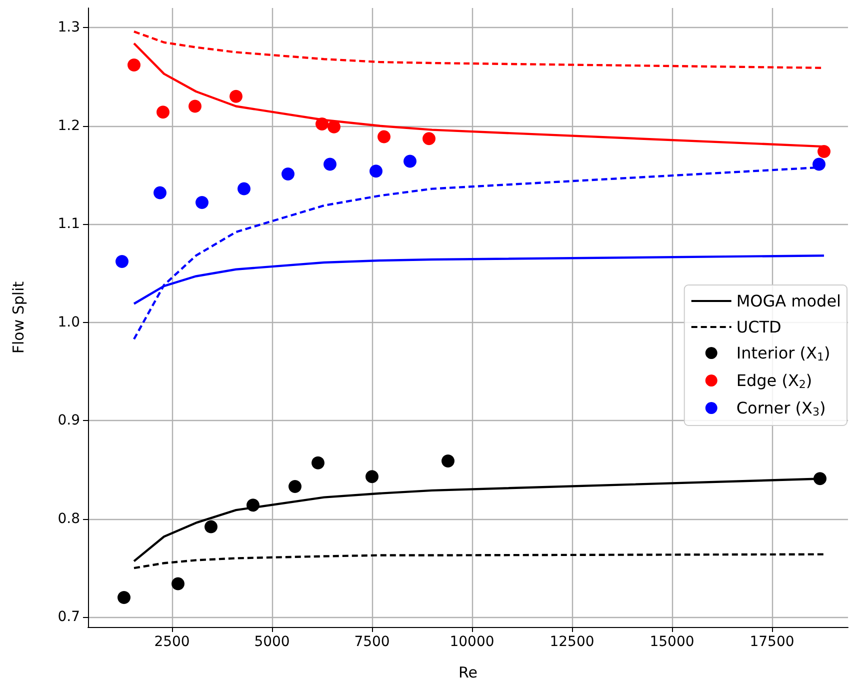  What do you see at coordinates (372, 642) in the screenshot?
I see `x-tick-label: 7500` at bounding box center [372, 642].